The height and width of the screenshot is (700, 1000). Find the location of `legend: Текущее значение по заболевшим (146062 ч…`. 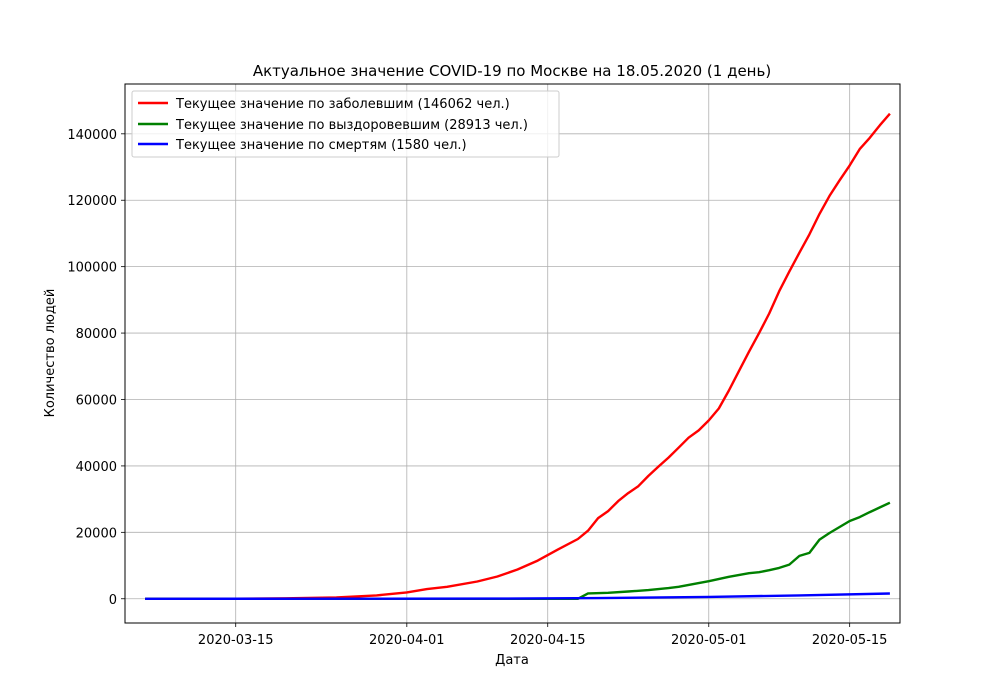

legend: Текущее значение по заболевшим (146062 ч… is located at coordinates (345, 124).